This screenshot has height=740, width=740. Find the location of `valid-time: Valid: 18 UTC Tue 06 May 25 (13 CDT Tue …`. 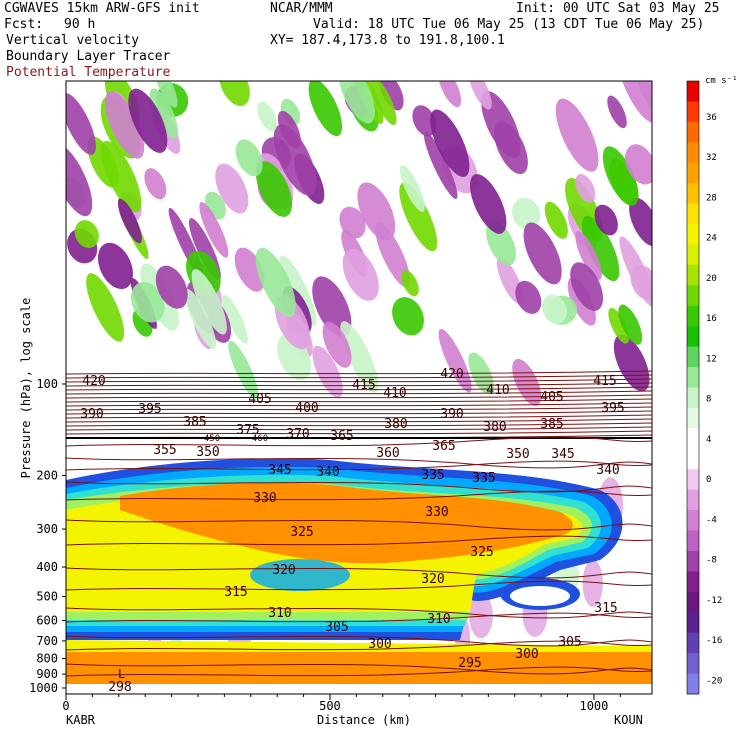

valid-time: Valid: 18 UTC Tue 06 May 25 (13 CDT Tue … is located at coordinates (509, 24).